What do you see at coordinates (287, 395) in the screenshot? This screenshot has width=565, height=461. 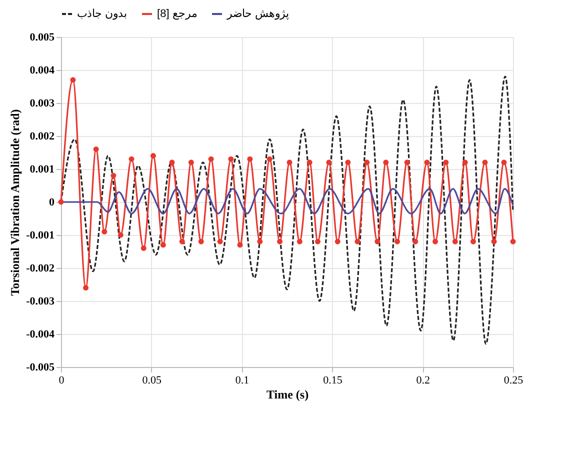 I see `x-axis-title: Time (s)` at bounding box center [287, 395].